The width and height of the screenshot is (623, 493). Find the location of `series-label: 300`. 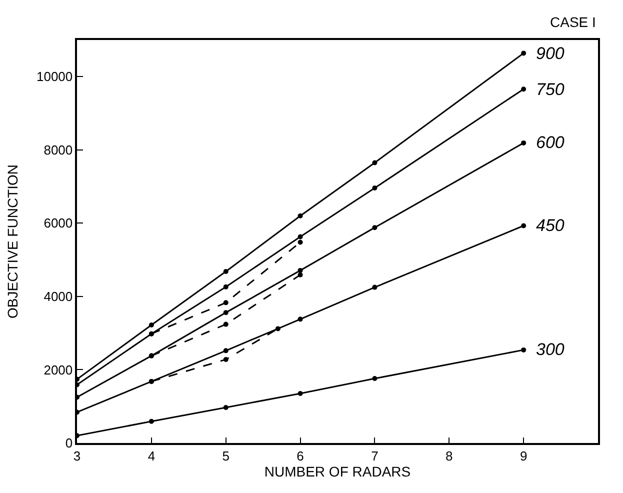

series-label: 300 is located at coordinates (550, 349).